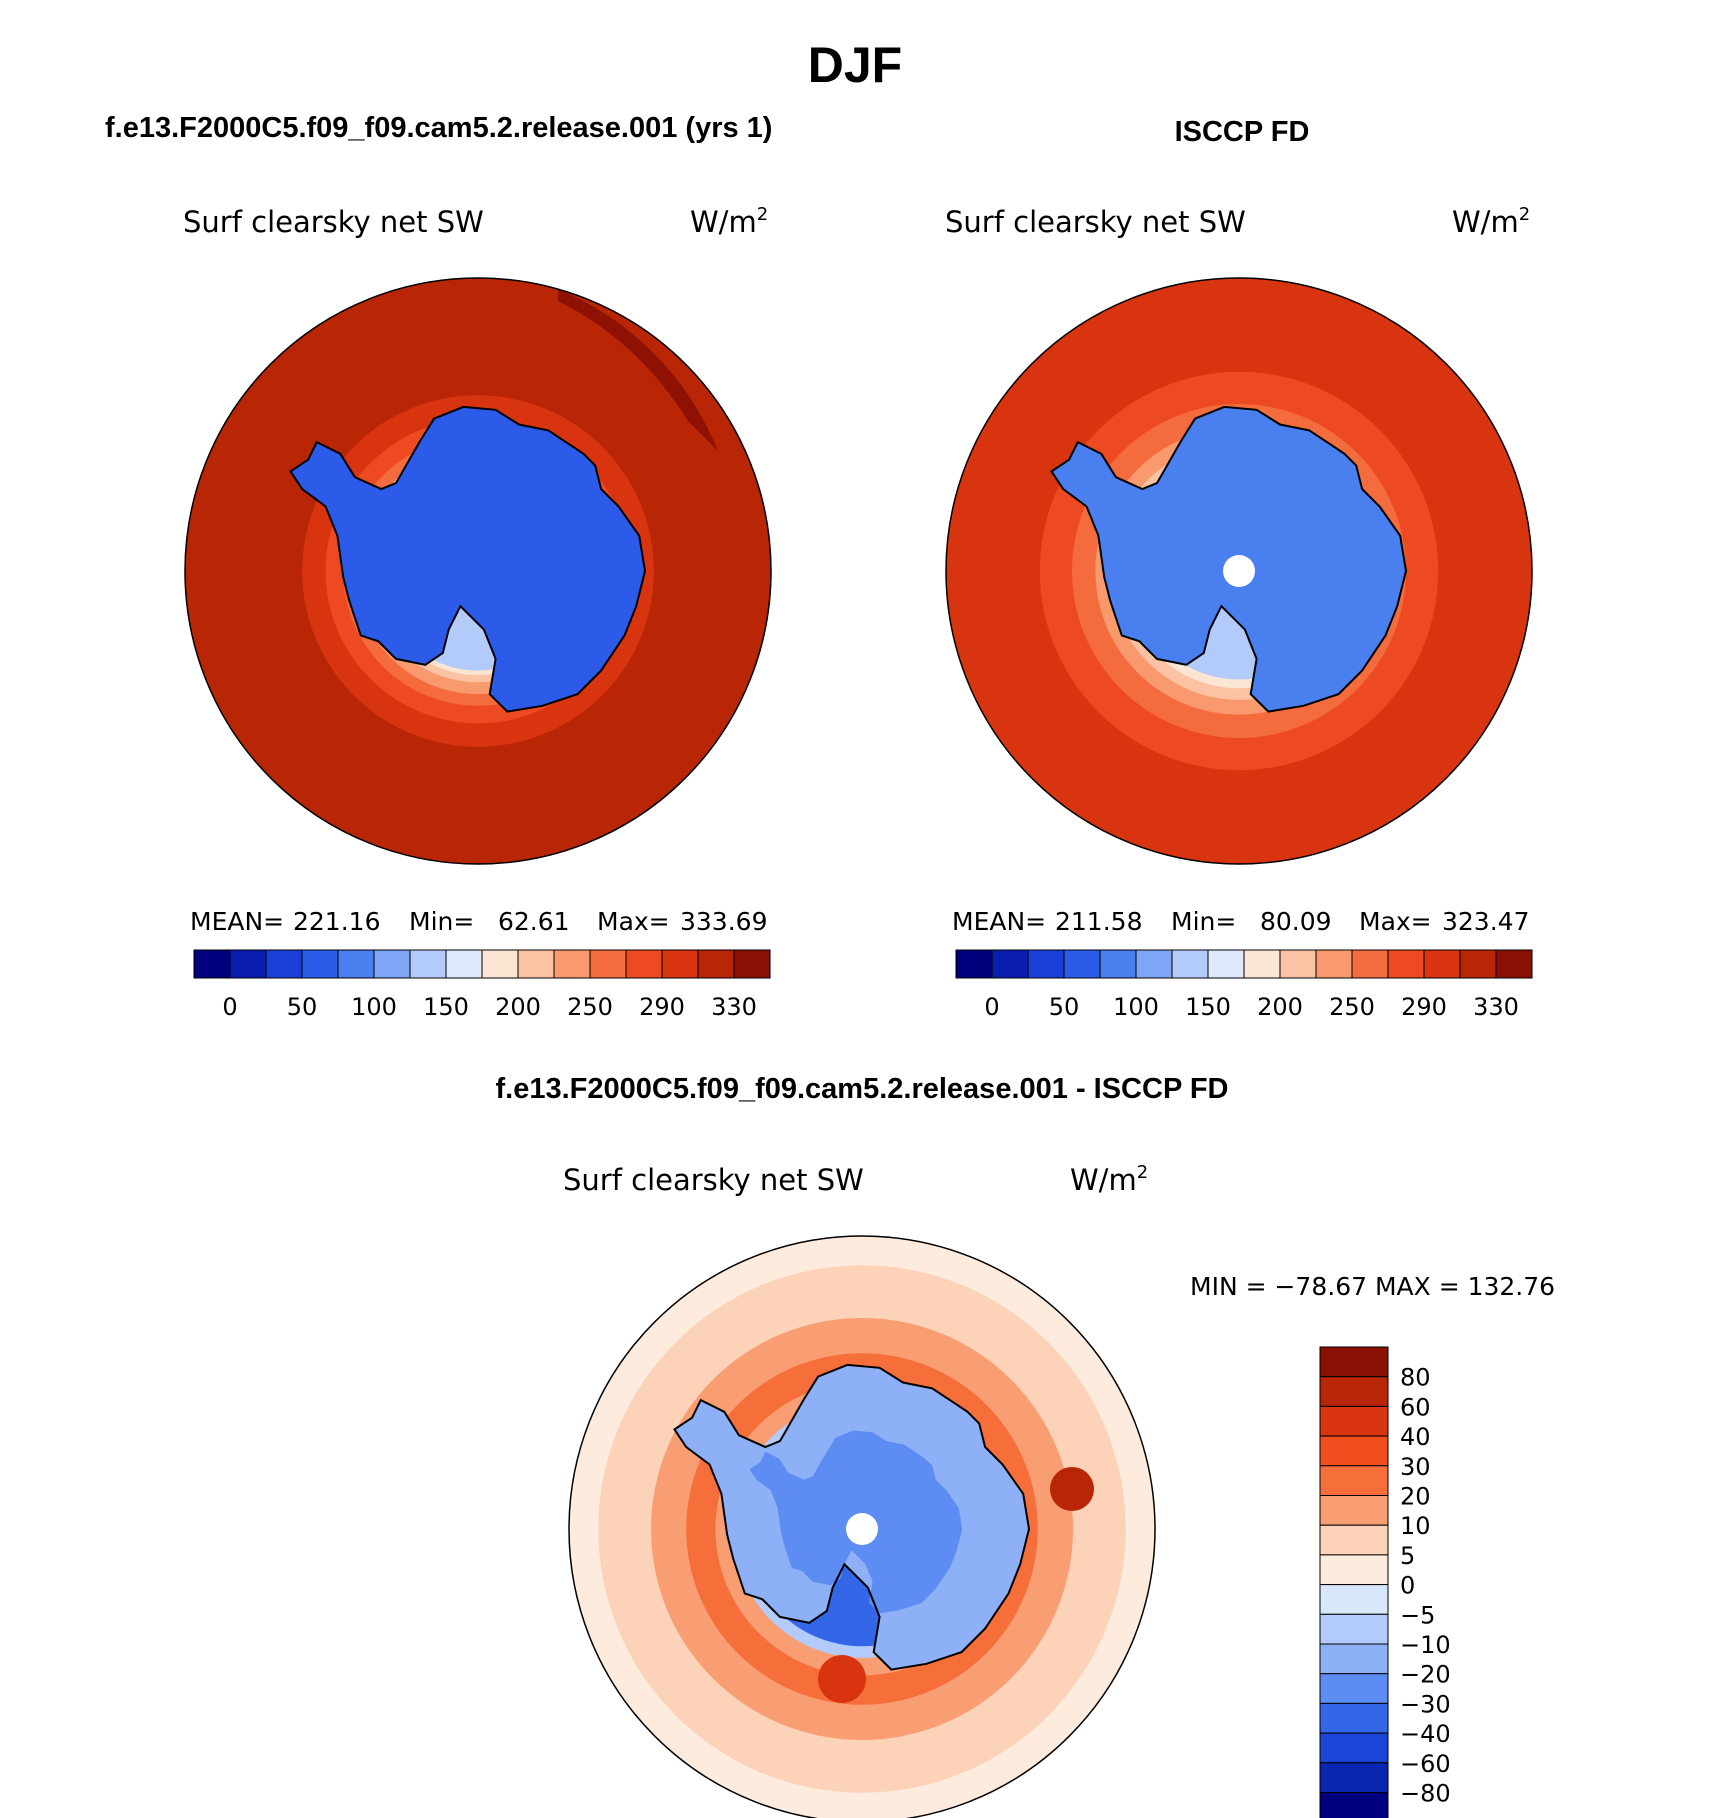 The image size is (1710, 1818). I want to click on cbar-tick-label: 10, so click(1415, 1526).